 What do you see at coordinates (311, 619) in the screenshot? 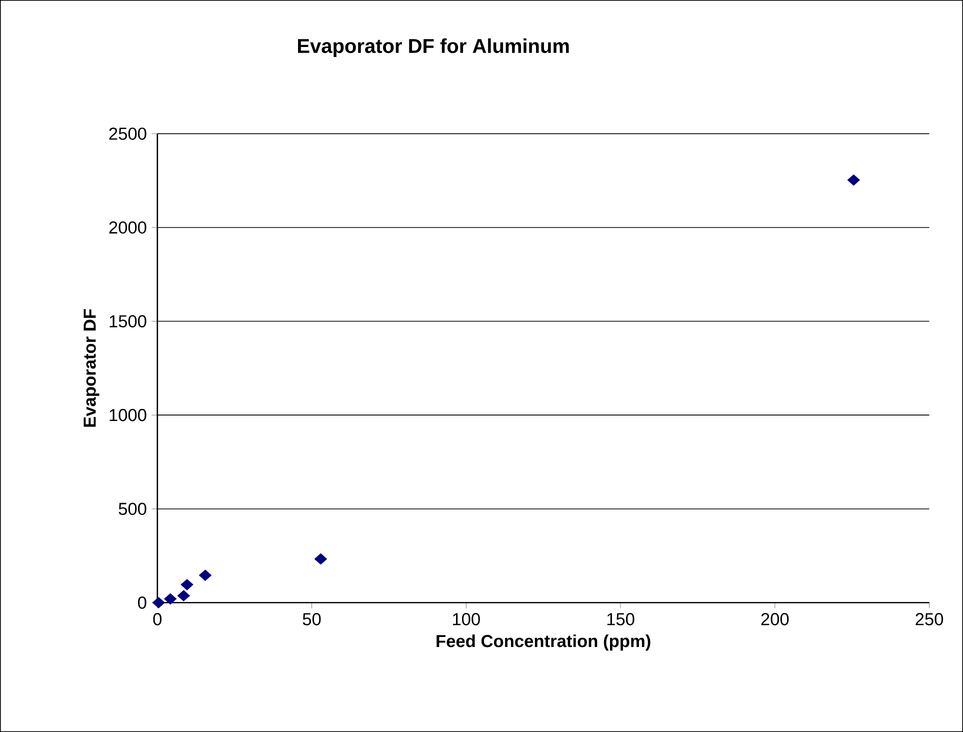
I see `x-tick-label: 50` at bounding box center [311, 619].